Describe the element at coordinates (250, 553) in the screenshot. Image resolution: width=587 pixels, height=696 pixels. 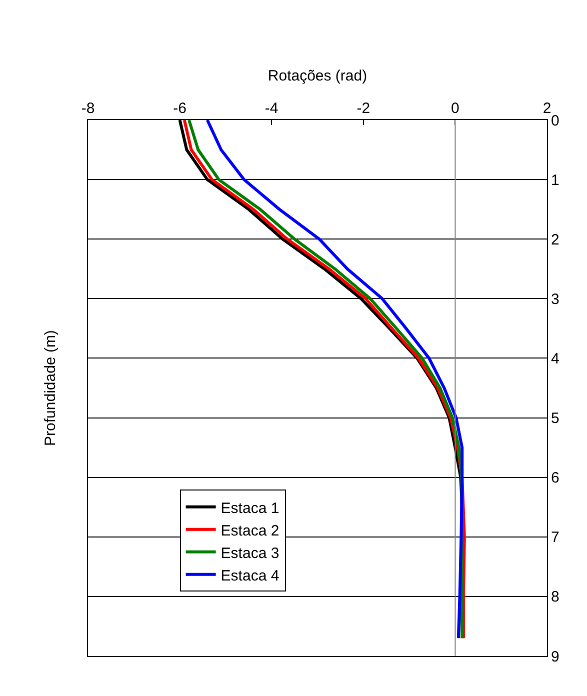
I see `legend-label: Estaca 3` at that location.